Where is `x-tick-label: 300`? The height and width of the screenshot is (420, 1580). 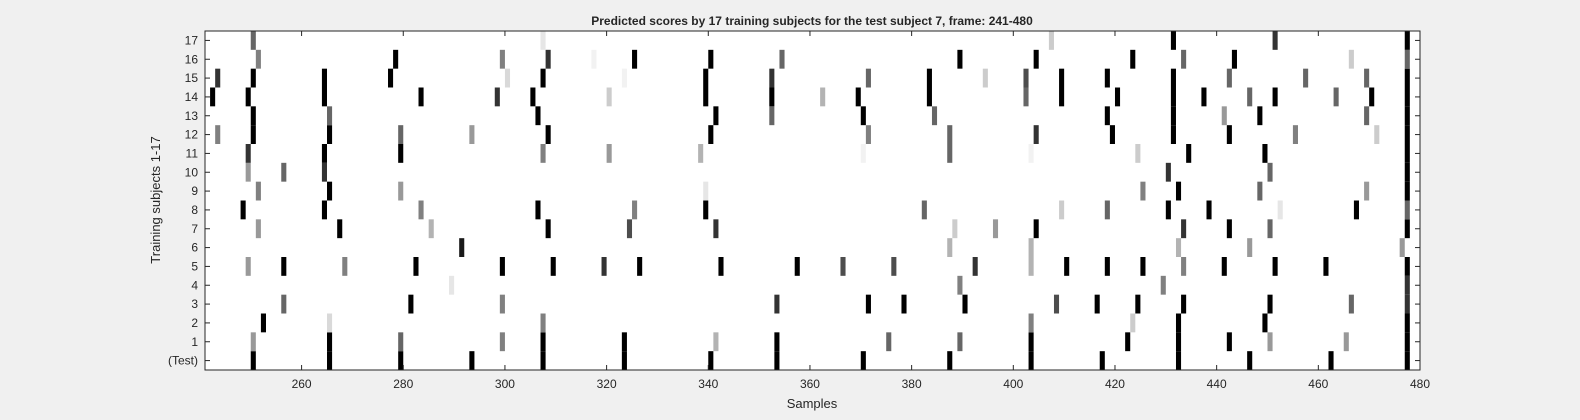
x-tick-label: 300 is located at coordinates (505, 384).